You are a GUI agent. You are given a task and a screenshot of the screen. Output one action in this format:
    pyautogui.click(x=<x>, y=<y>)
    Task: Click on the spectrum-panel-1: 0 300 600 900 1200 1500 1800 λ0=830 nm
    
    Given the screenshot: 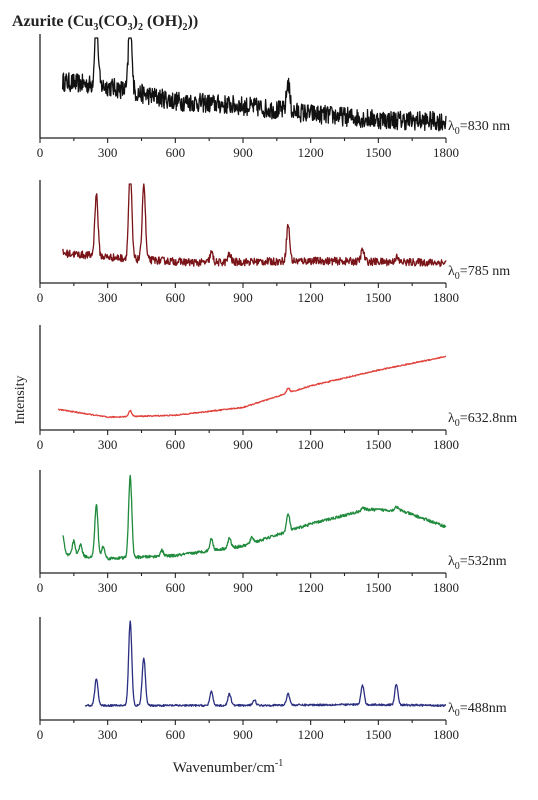 What is the action you would take?
    pyautogui.click(x=273, y=97)
    